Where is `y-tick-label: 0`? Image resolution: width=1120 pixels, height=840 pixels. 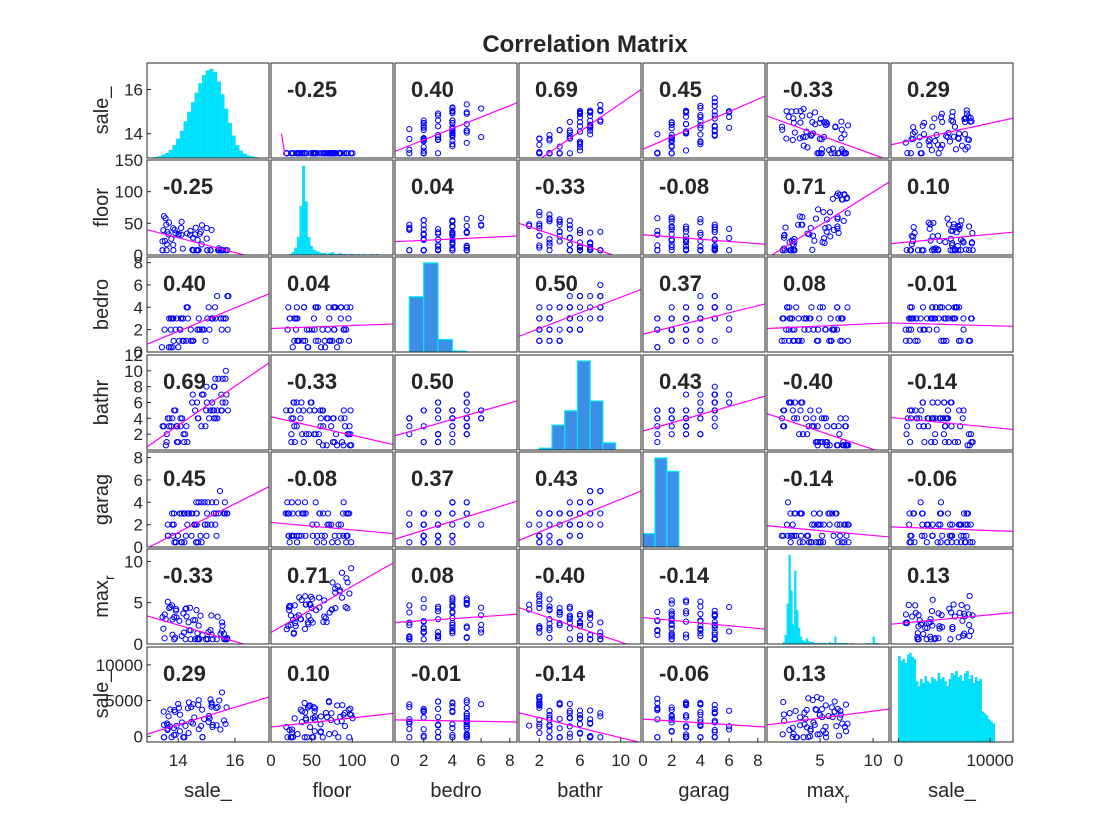 y-tick-label: 0 is located at coordinates (138, 547).